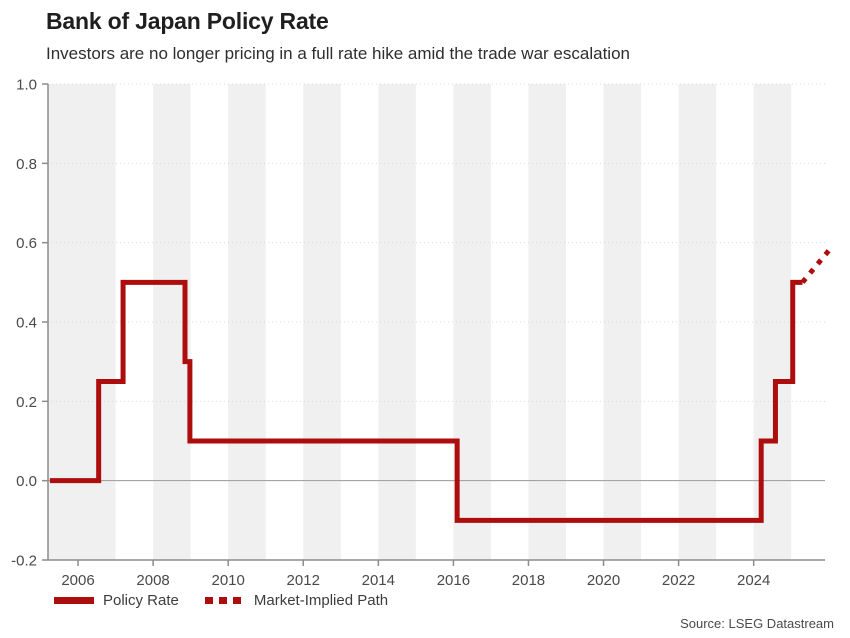 The width and height of the screenshot is (850, 638). I want to click on legend-label-market-implied-path: Market-Implied Path, so click(321, 600).